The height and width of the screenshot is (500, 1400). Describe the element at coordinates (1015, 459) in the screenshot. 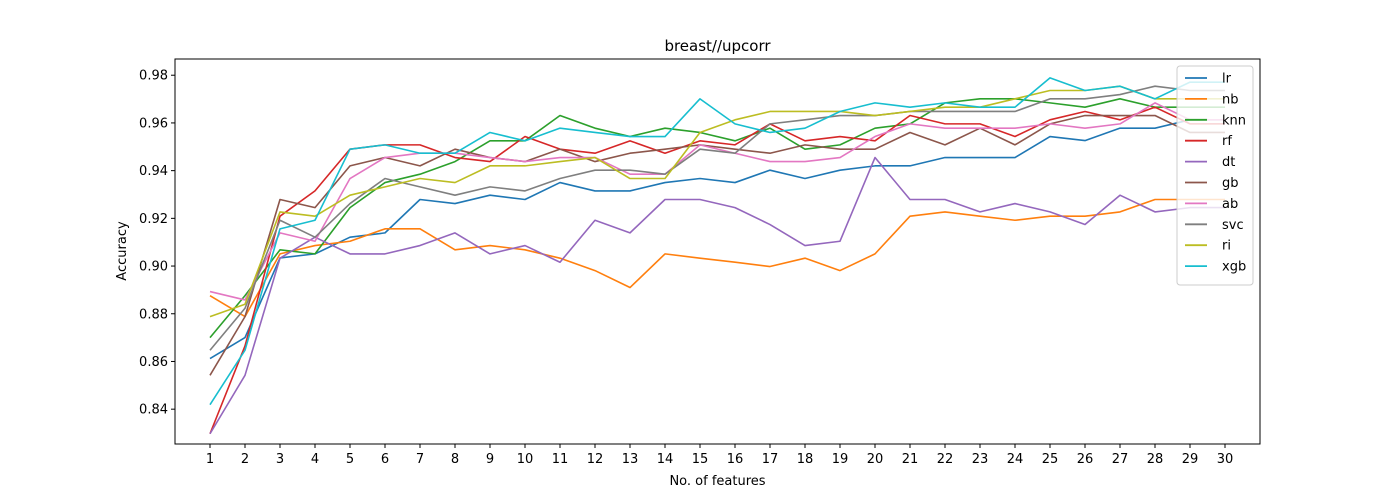

I see `x-tick-label: 24` at that location.